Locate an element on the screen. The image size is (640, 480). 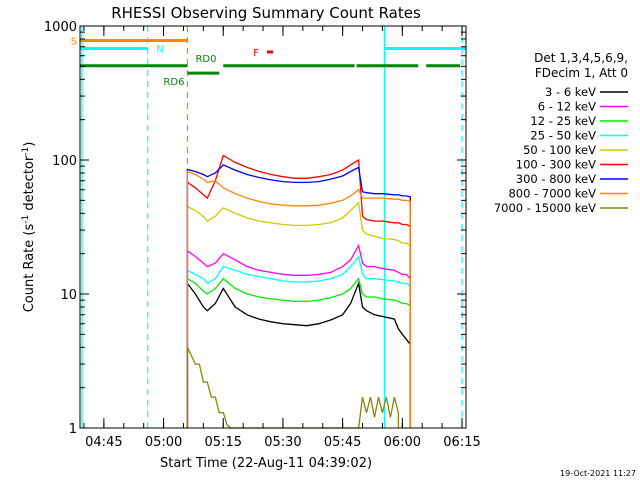
y-tick-label-1: 10 is located at coordinates (68, 295).